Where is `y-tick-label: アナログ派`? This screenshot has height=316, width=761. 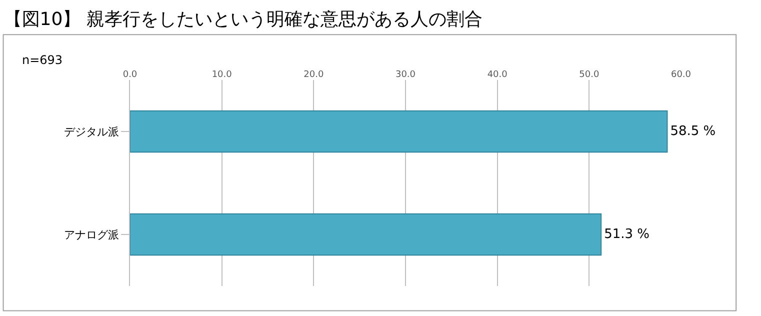
y-tick-label: アナログ派 is located at coordinates (91, 235).